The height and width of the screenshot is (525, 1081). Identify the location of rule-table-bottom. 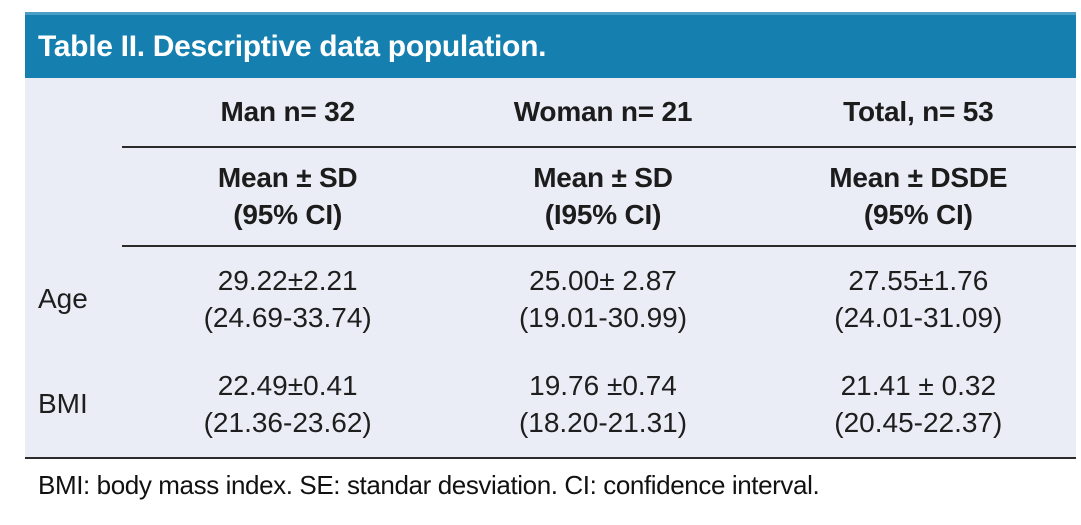
(550, 458).